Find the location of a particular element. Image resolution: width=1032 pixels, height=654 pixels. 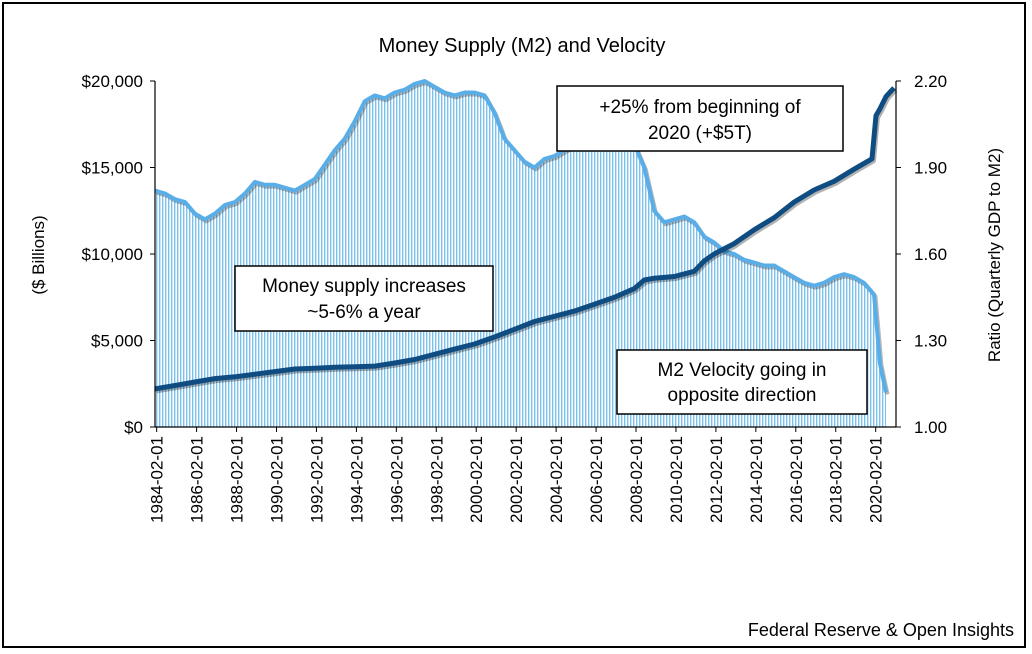

x-tick-label: 2018-02-01 is located at coordinates (836, 479).